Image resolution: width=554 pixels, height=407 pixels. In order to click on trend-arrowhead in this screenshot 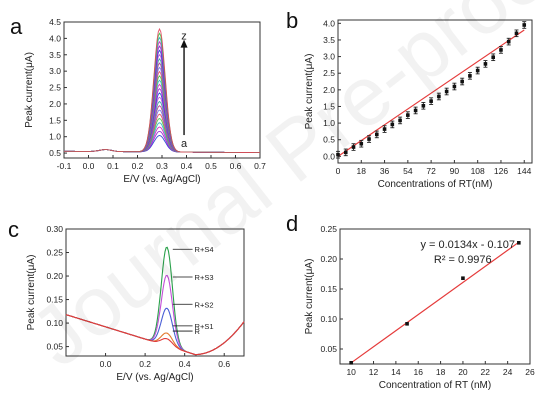, I will do `click(184, 43)`.